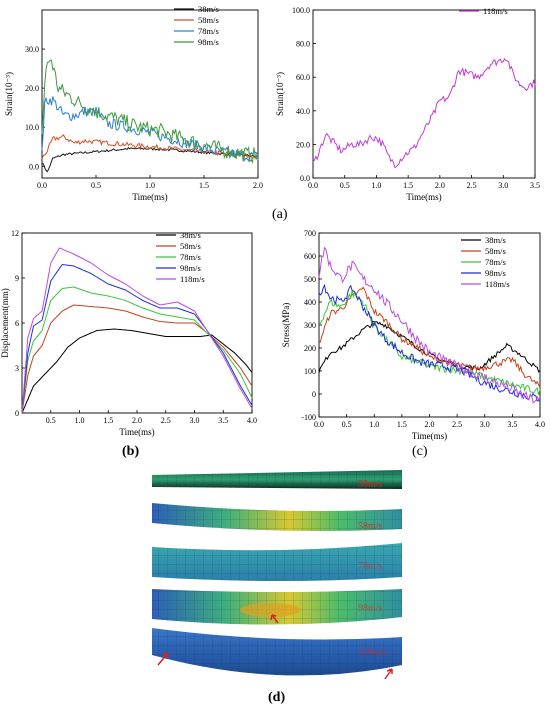 This screenshot has height=712, width=550. Describe the element at coordinates (303, 44) in the screenshot. I see `y-tick-label: 80.0` at that location.